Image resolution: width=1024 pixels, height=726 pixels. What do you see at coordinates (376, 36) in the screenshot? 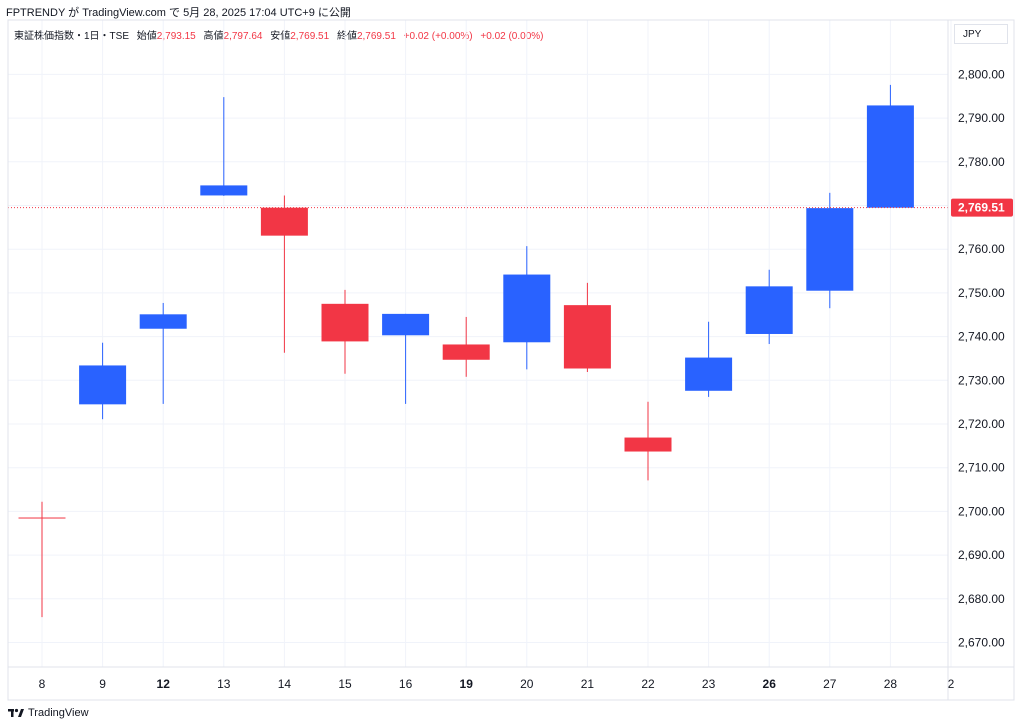
I see `close-value: 2,769.51` at bounding box center [376, 36].